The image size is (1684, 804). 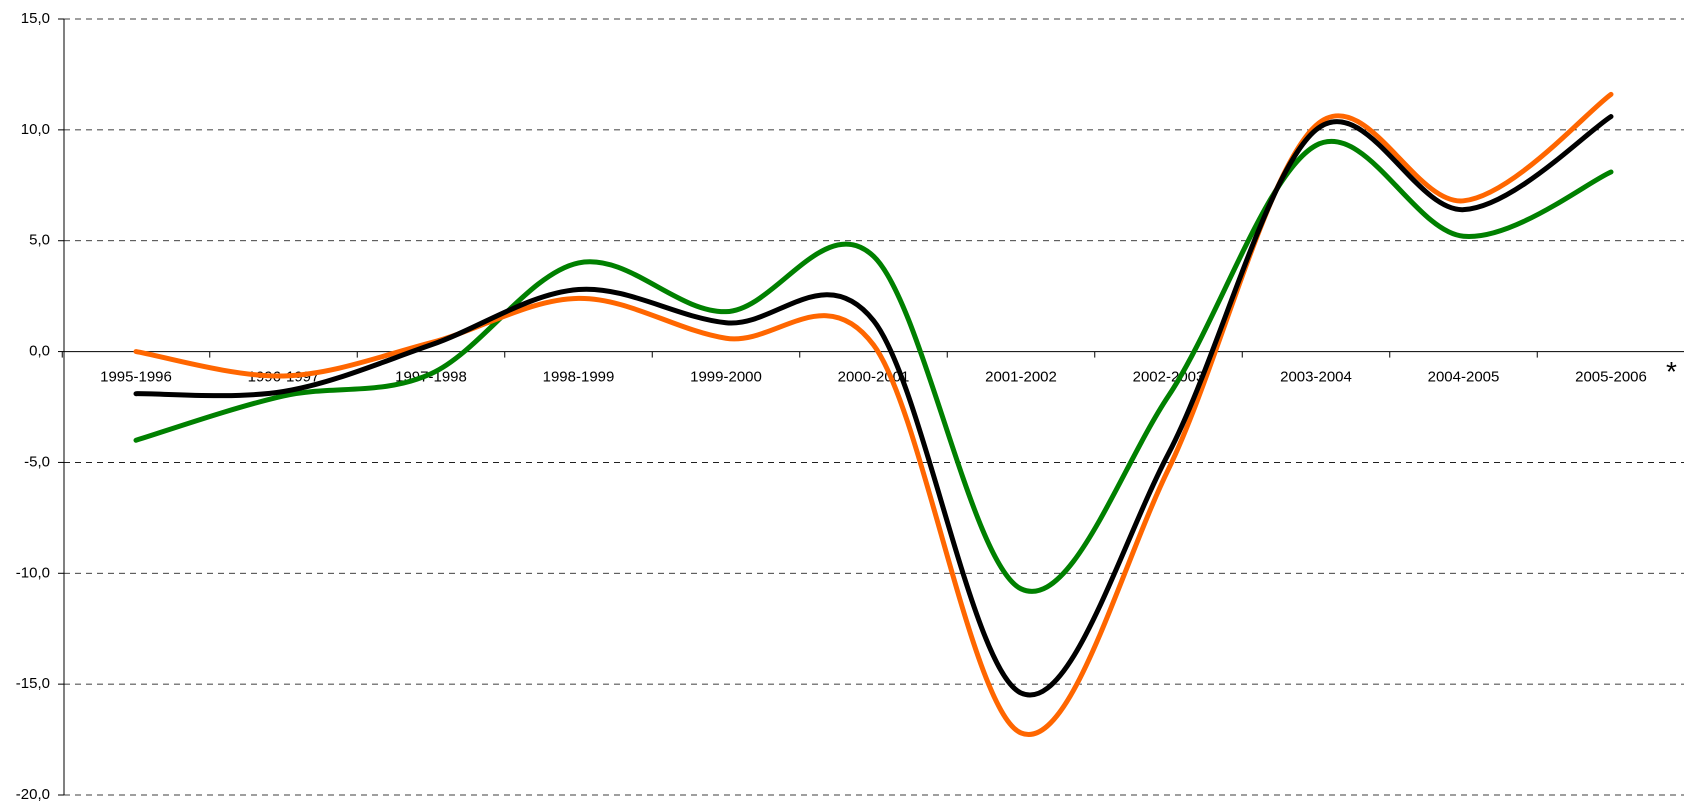 What do you see at coordinates (1671, 371) in the screenshot?
I see `annotation: *` at bounding box center [1671, 371].